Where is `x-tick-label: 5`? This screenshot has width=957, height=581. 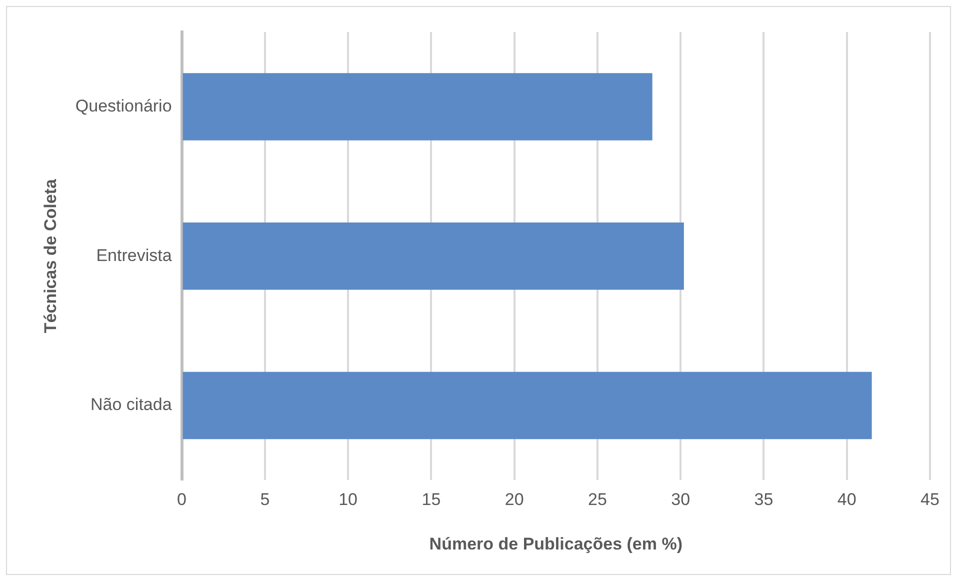 x-tick-label: 5 is located at coordinates (265, 500).